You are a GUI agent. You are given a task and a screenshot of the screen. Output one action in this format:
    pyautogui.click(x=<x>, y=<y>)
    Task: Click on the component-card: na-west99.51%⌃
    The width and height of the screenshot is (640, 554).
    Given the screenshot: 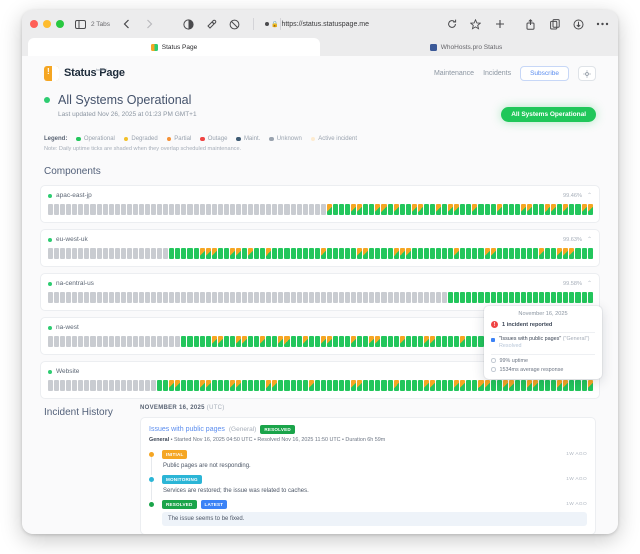 What is the action you would take?
    pyautogui.click(x=320, y=336)
    